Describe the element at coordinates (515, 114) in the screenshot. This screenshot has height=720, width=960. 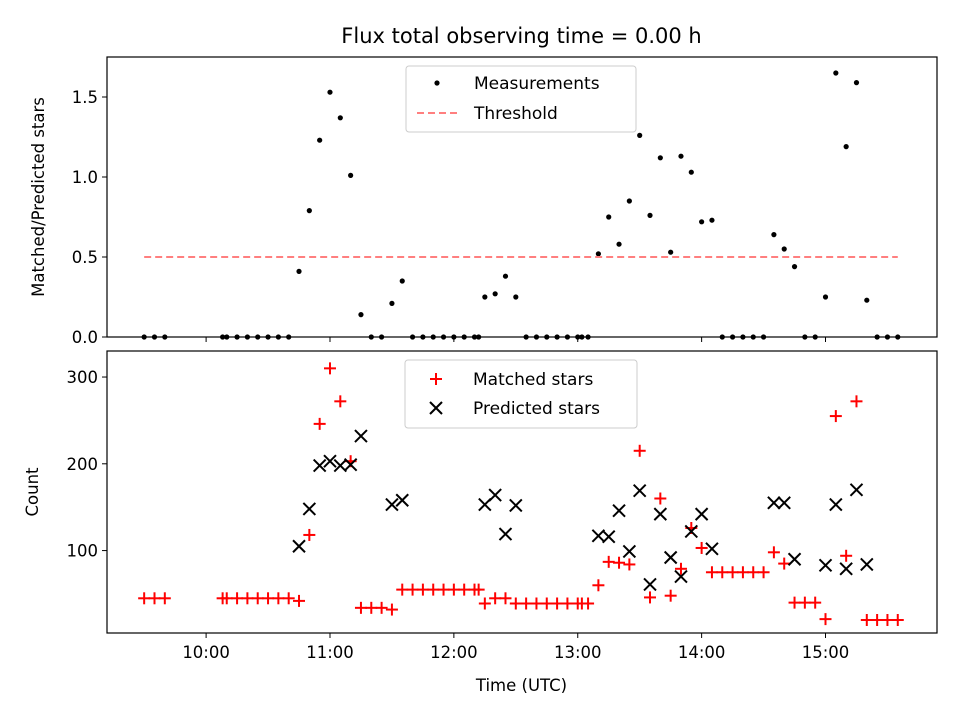
I see `legend-label-threshold: Threshold` at that location.